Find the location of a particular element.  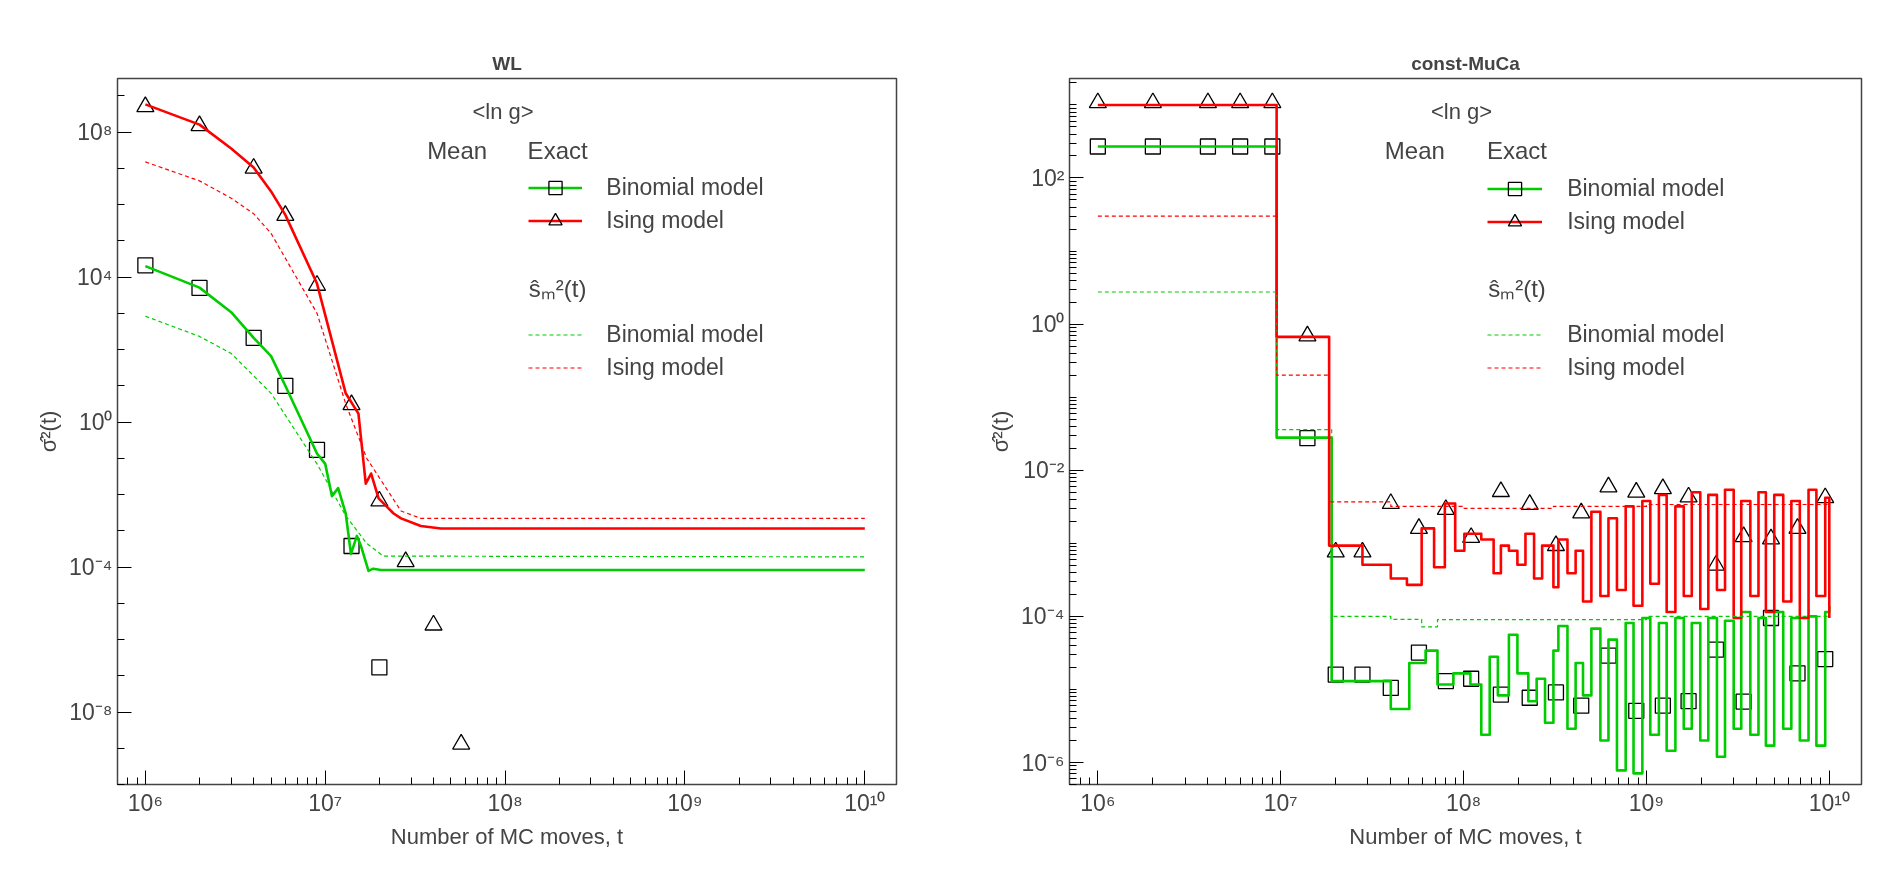

y-tick-label: 10⁴ is located at coordinates (95, 277).